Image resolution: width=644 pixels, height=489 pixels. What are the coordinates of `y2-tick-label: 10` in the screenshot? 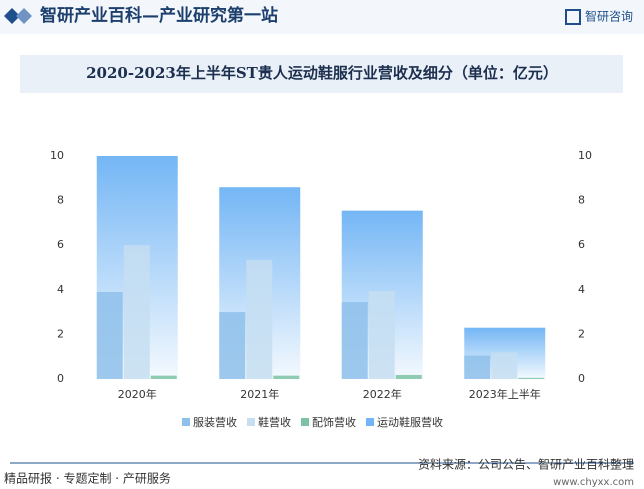 It's located at (585, 155).